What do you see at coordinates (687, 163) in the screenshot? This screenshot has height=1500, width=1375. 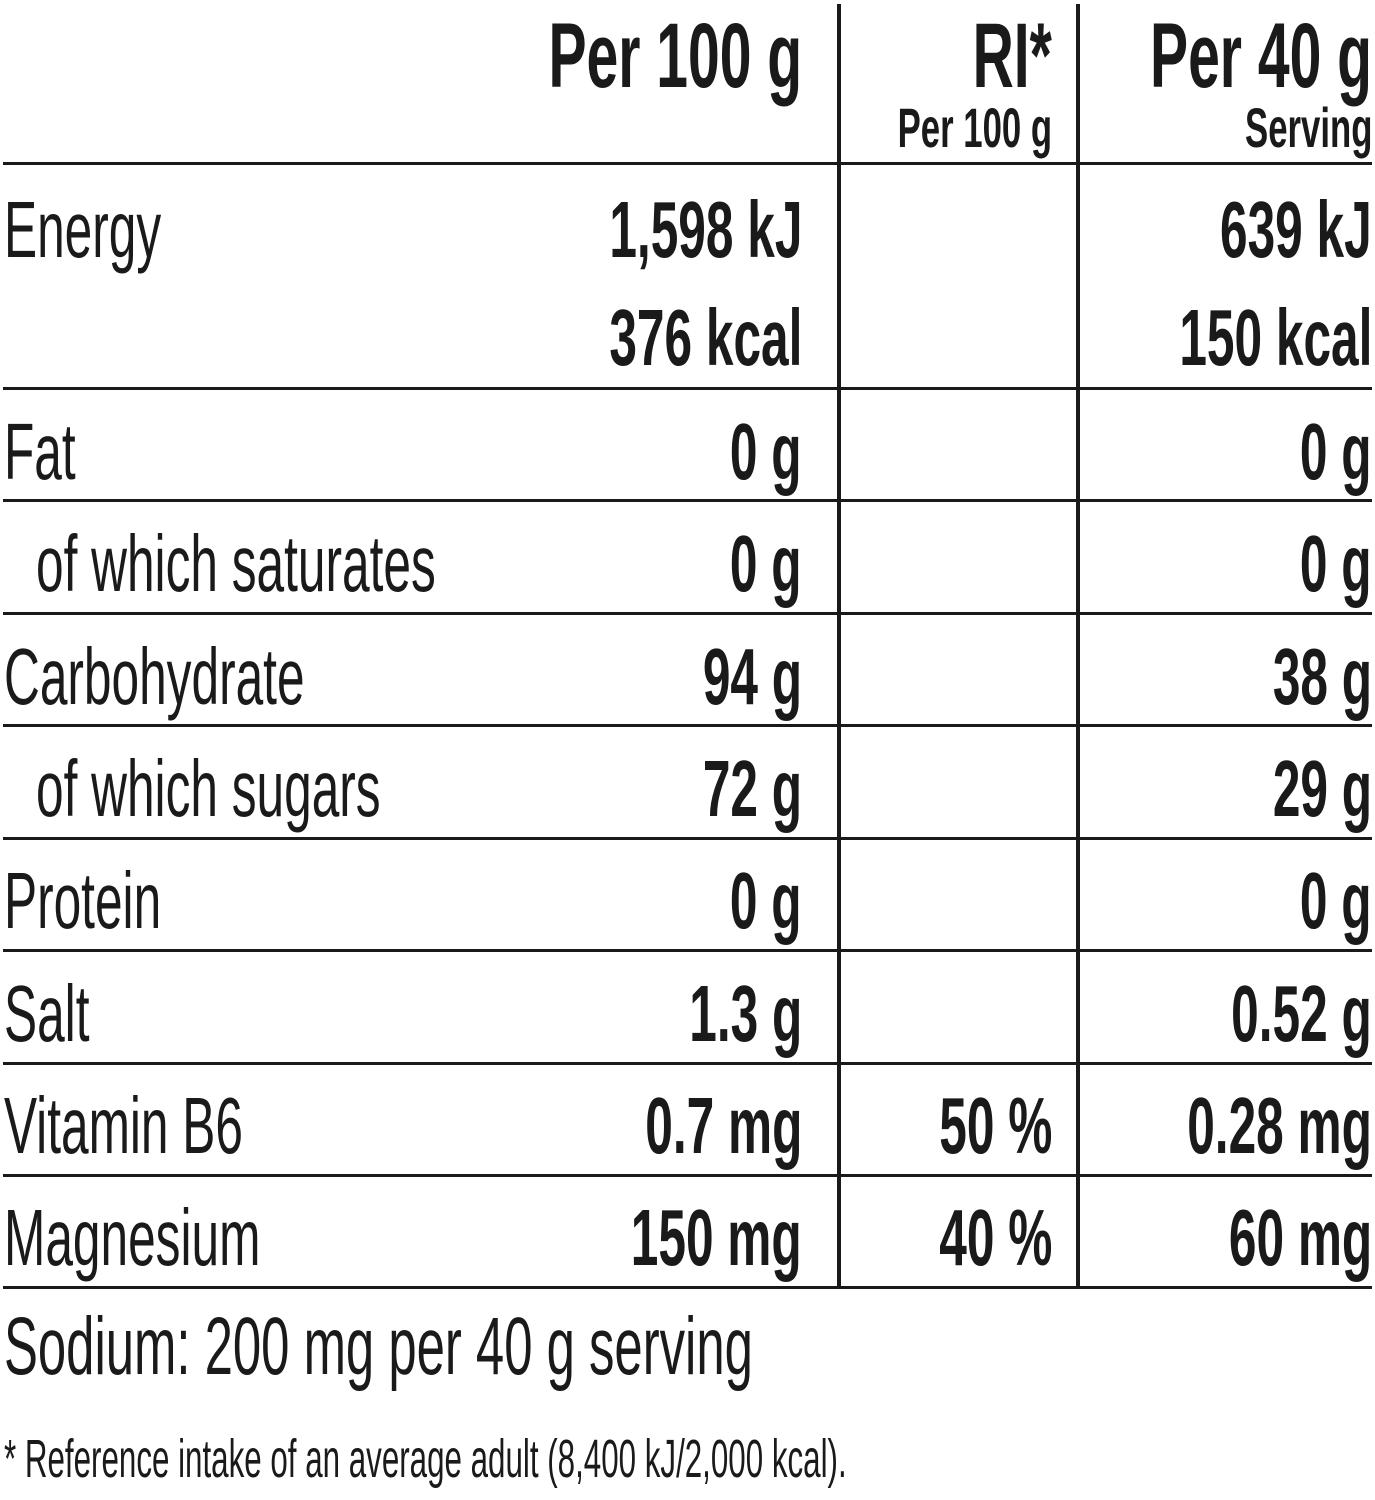 I see `header-divider` at bounding box center [687, 163].